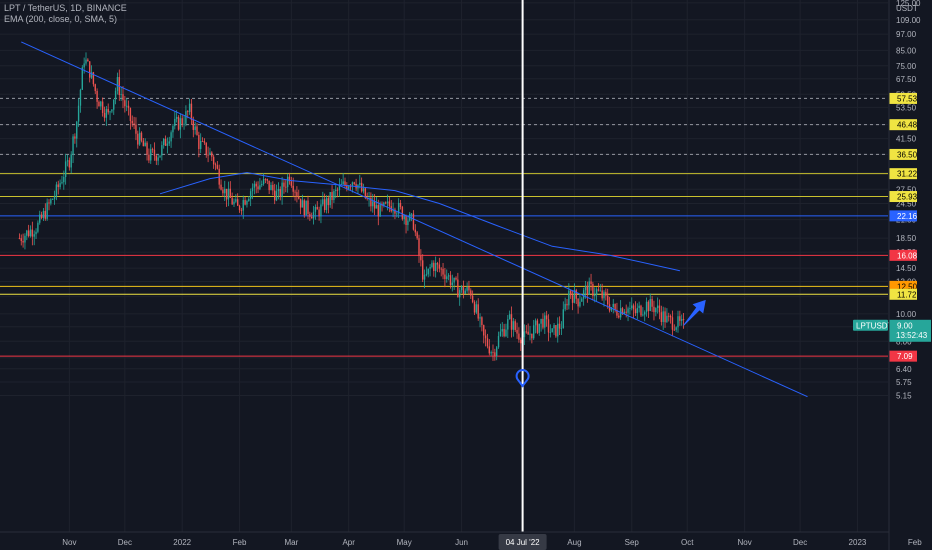  Describe the element at coordinates (906, 238) in the screenshot. I see `y-tick-label: 18.50` at that location.